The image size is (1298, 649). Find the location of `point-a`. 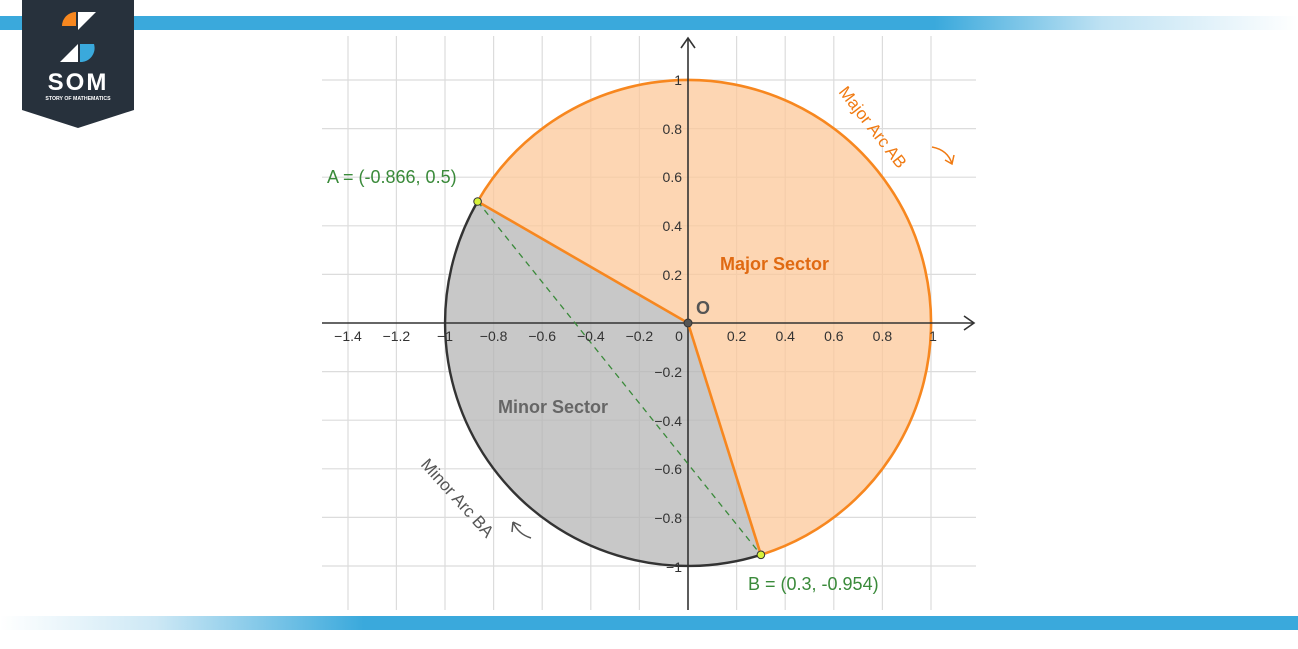

point-a is located at coordinates (477, 201).